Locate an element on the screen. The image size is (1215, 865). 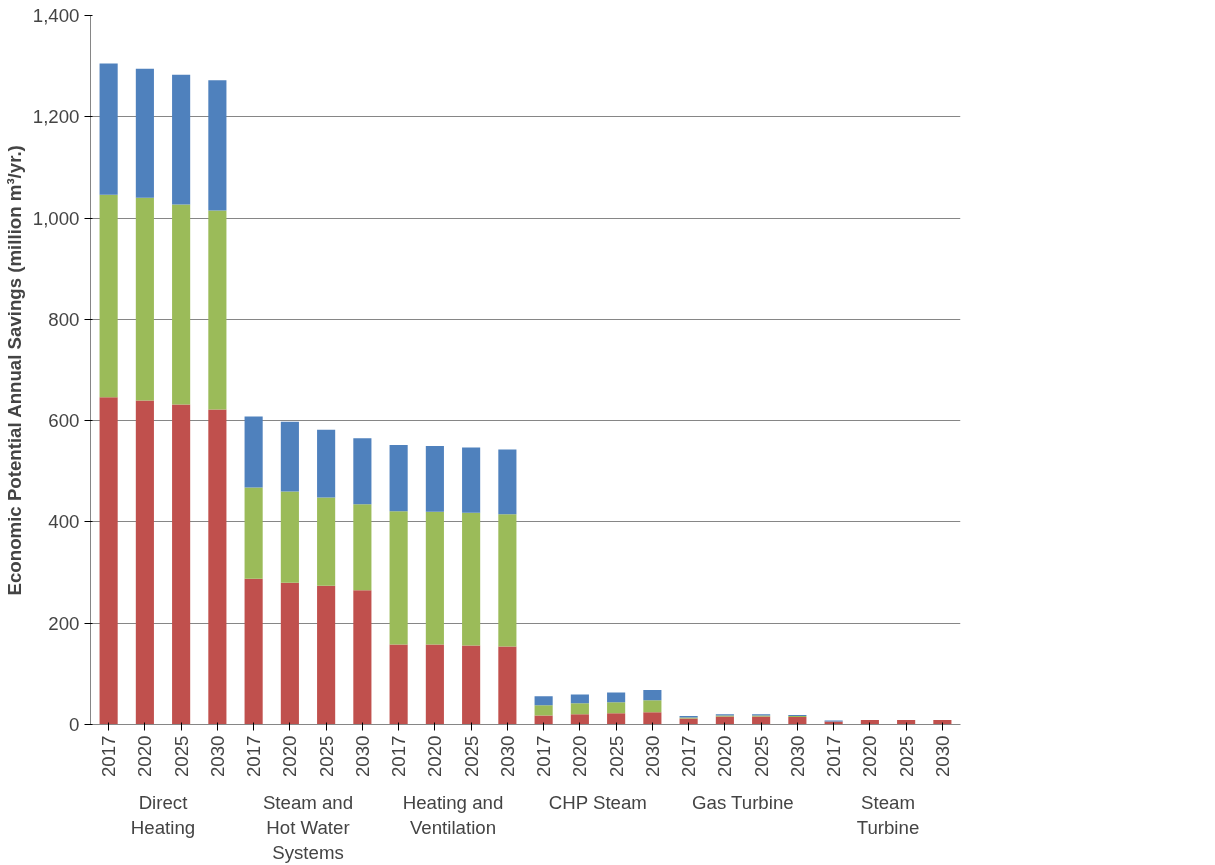
text: Steam and Hot Water Systems is located at coordinates (308, 827).